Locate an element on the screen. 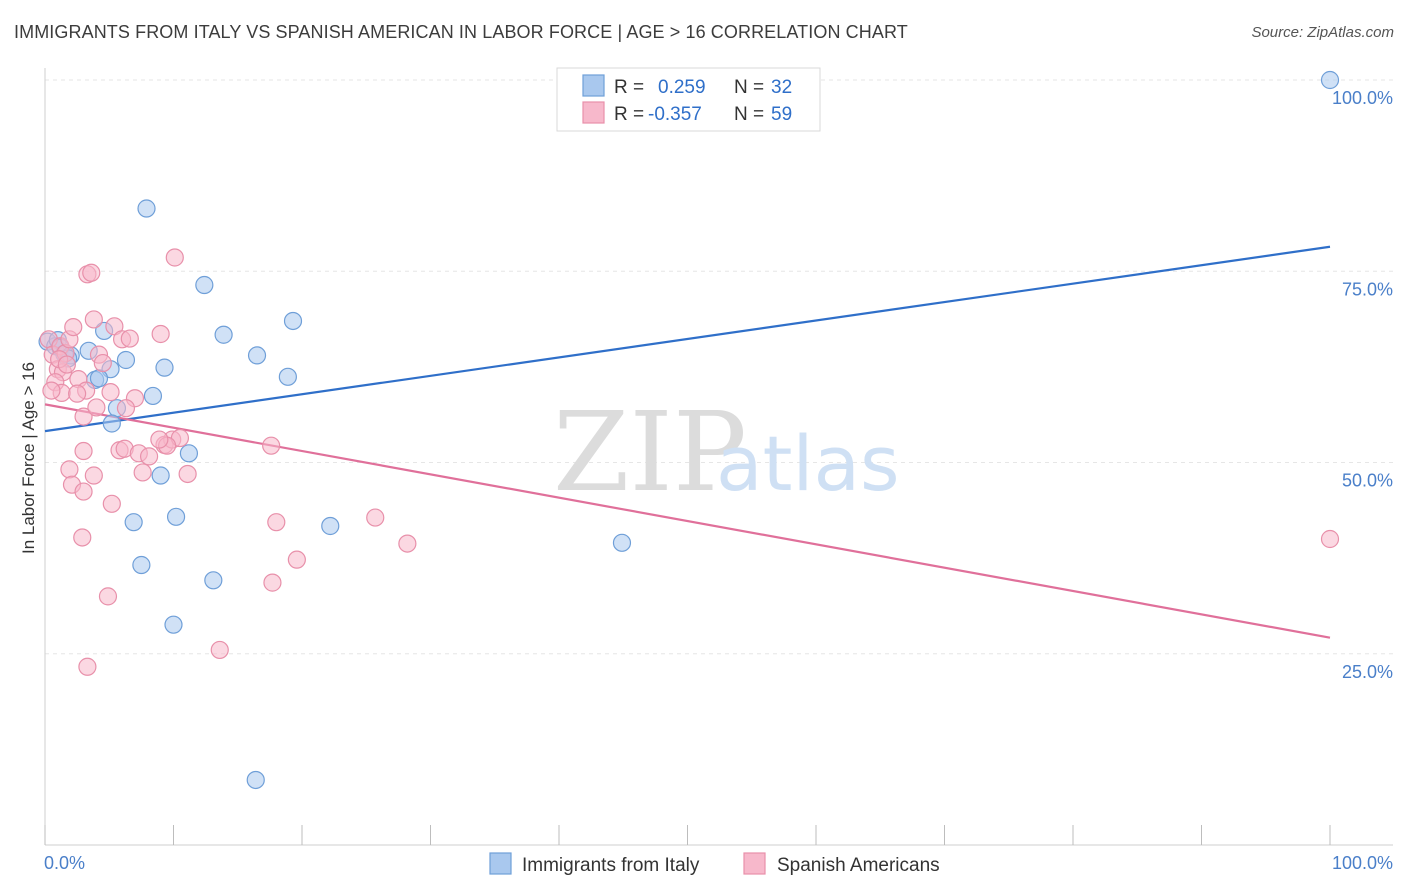 The image size is (1406, 892). legend-swatch-spanish is located at coordinates (593, 112).